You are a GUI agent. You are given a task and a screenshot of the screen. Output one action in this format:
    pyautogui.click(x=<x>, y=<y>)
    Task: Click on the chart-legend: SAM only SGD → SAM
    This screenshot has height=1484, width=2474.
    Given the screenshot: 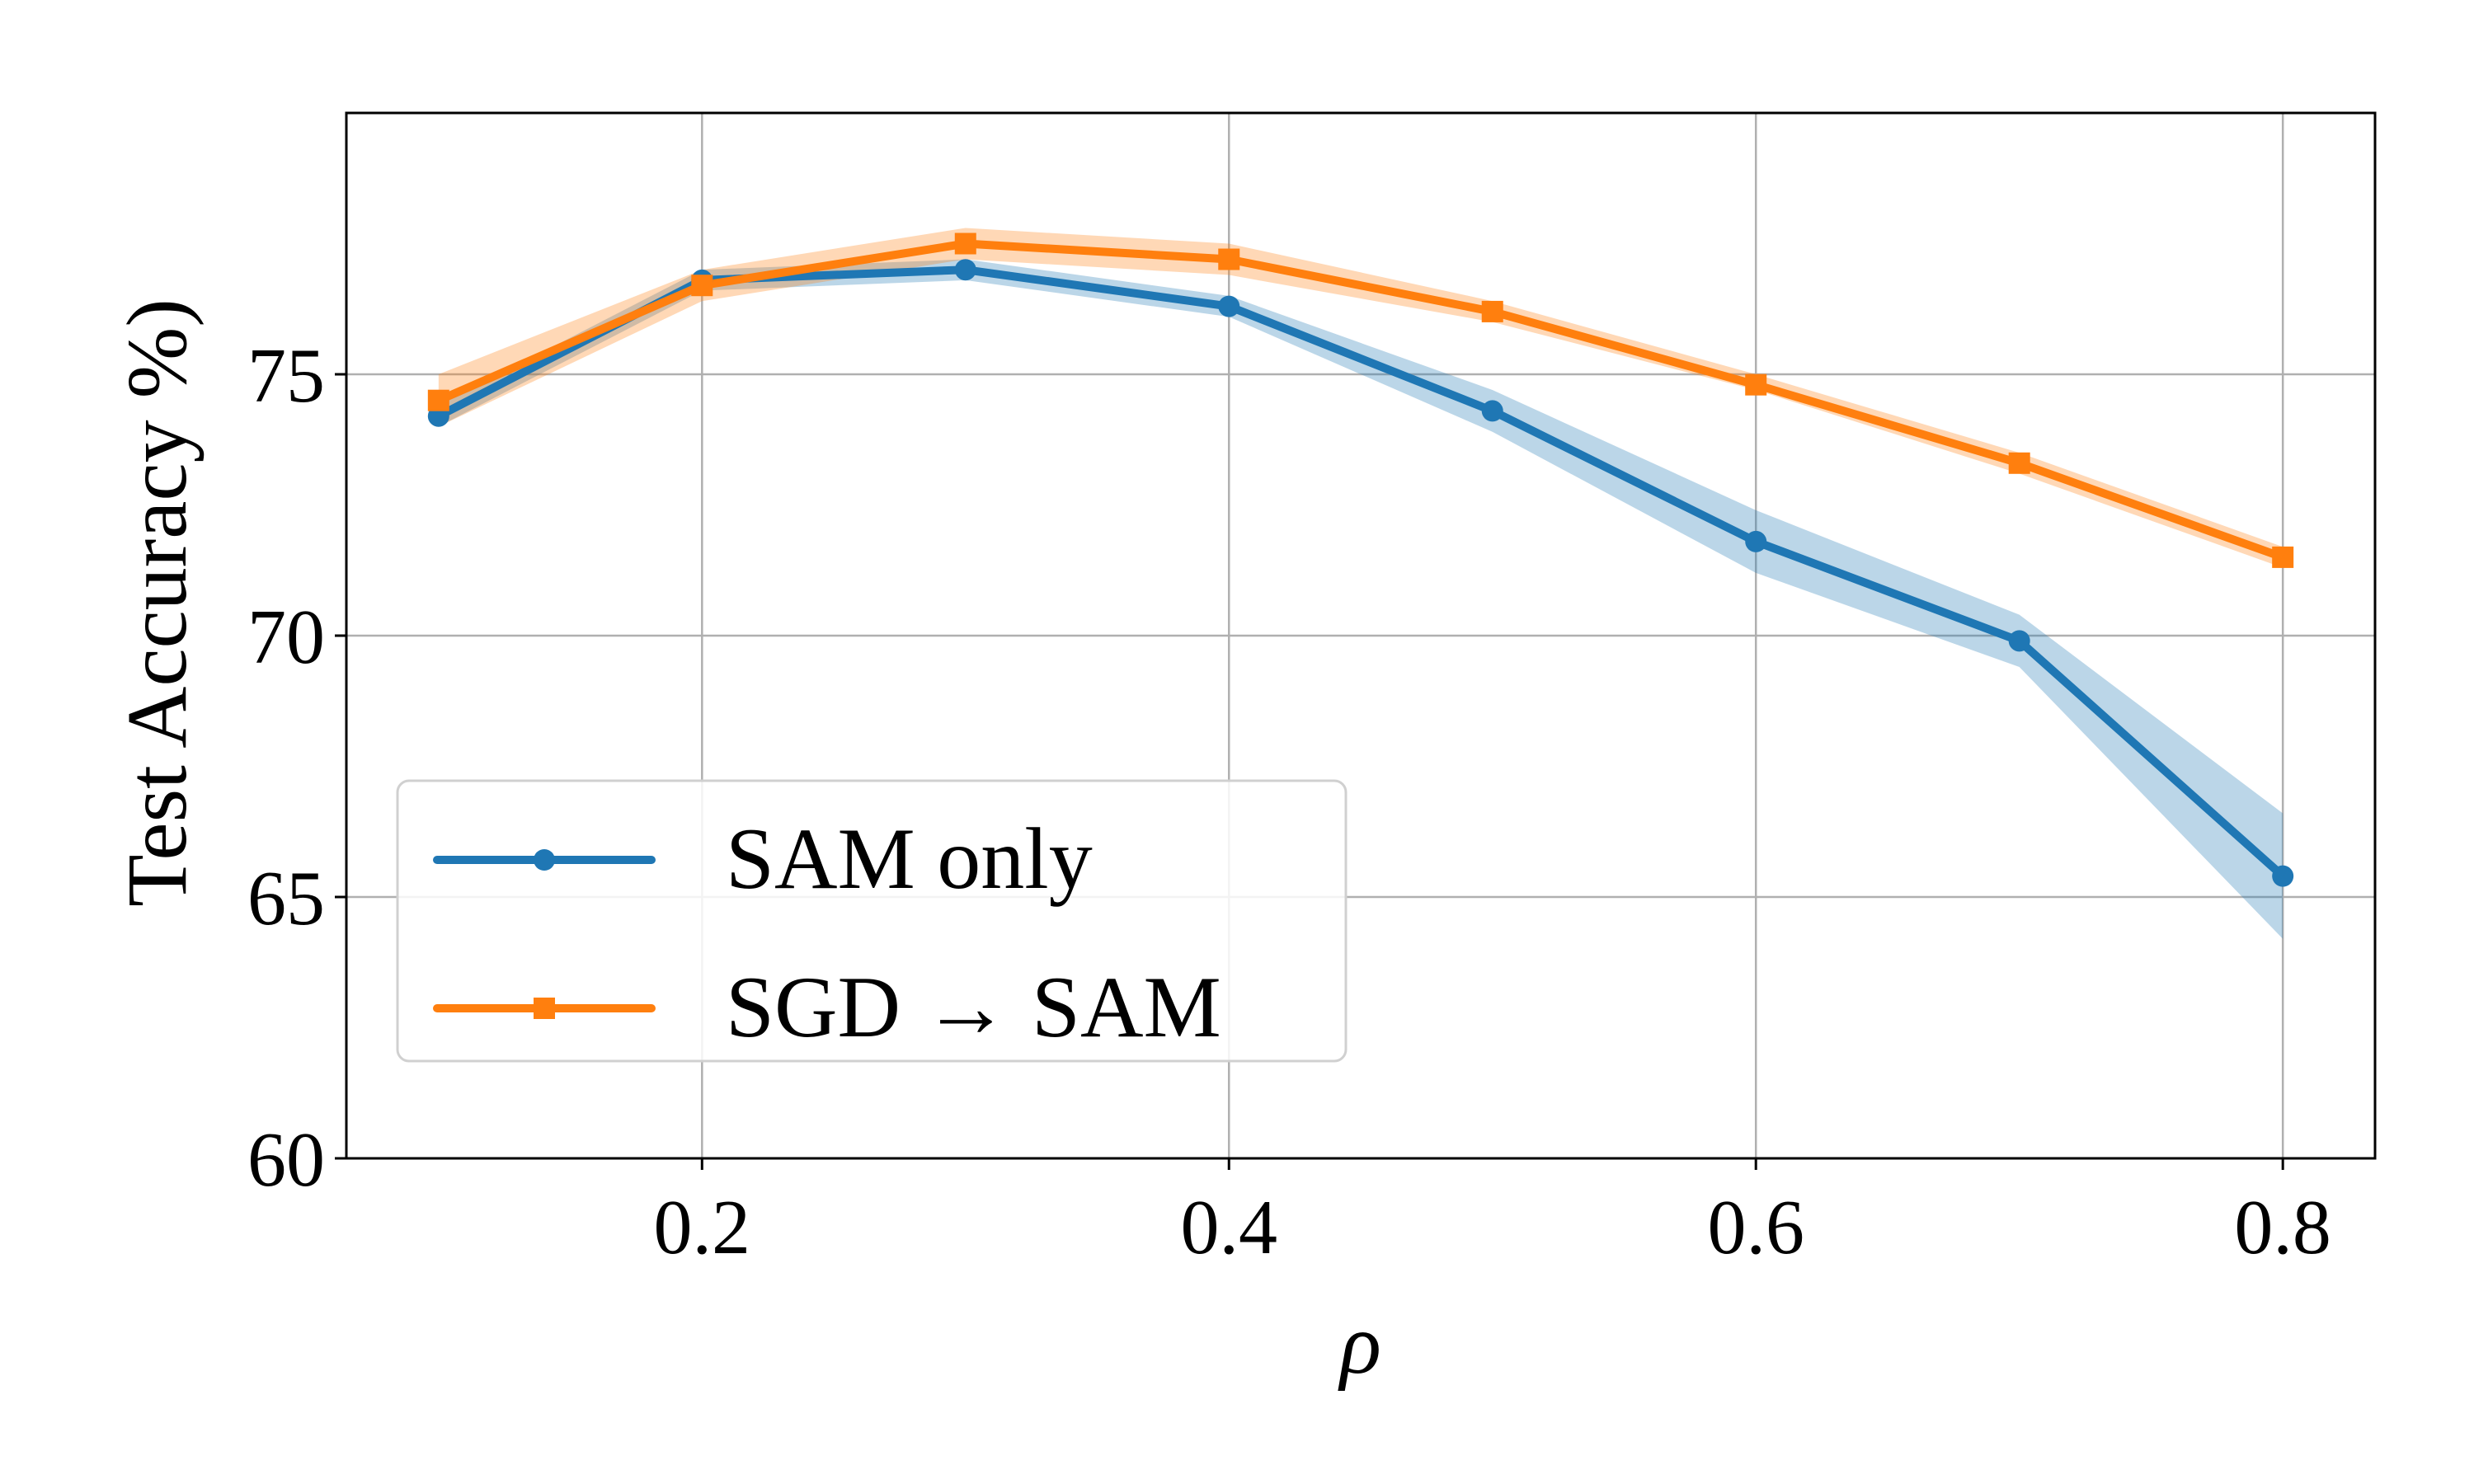 What is the action you would take?
    pyautogui.click(x=872, y=921)
    